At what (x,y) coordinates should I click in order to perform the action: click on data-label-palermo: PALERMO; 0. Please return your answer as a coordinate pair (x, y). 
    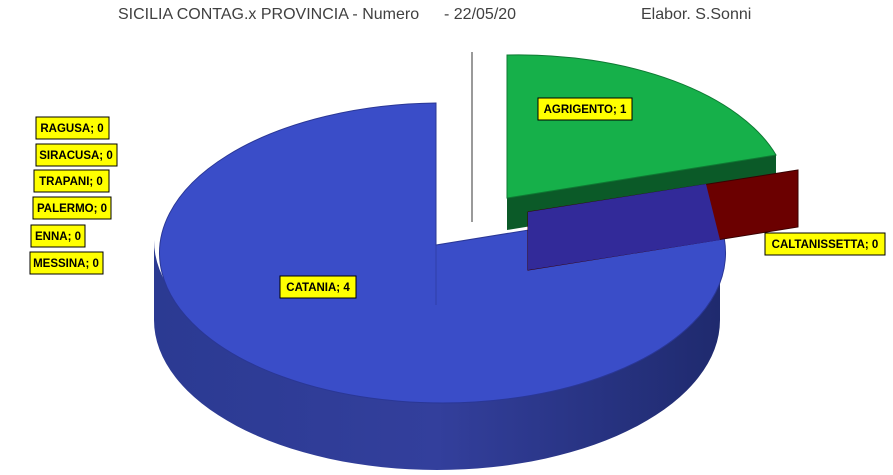
    Looking at the image, I should click on (72, 208).